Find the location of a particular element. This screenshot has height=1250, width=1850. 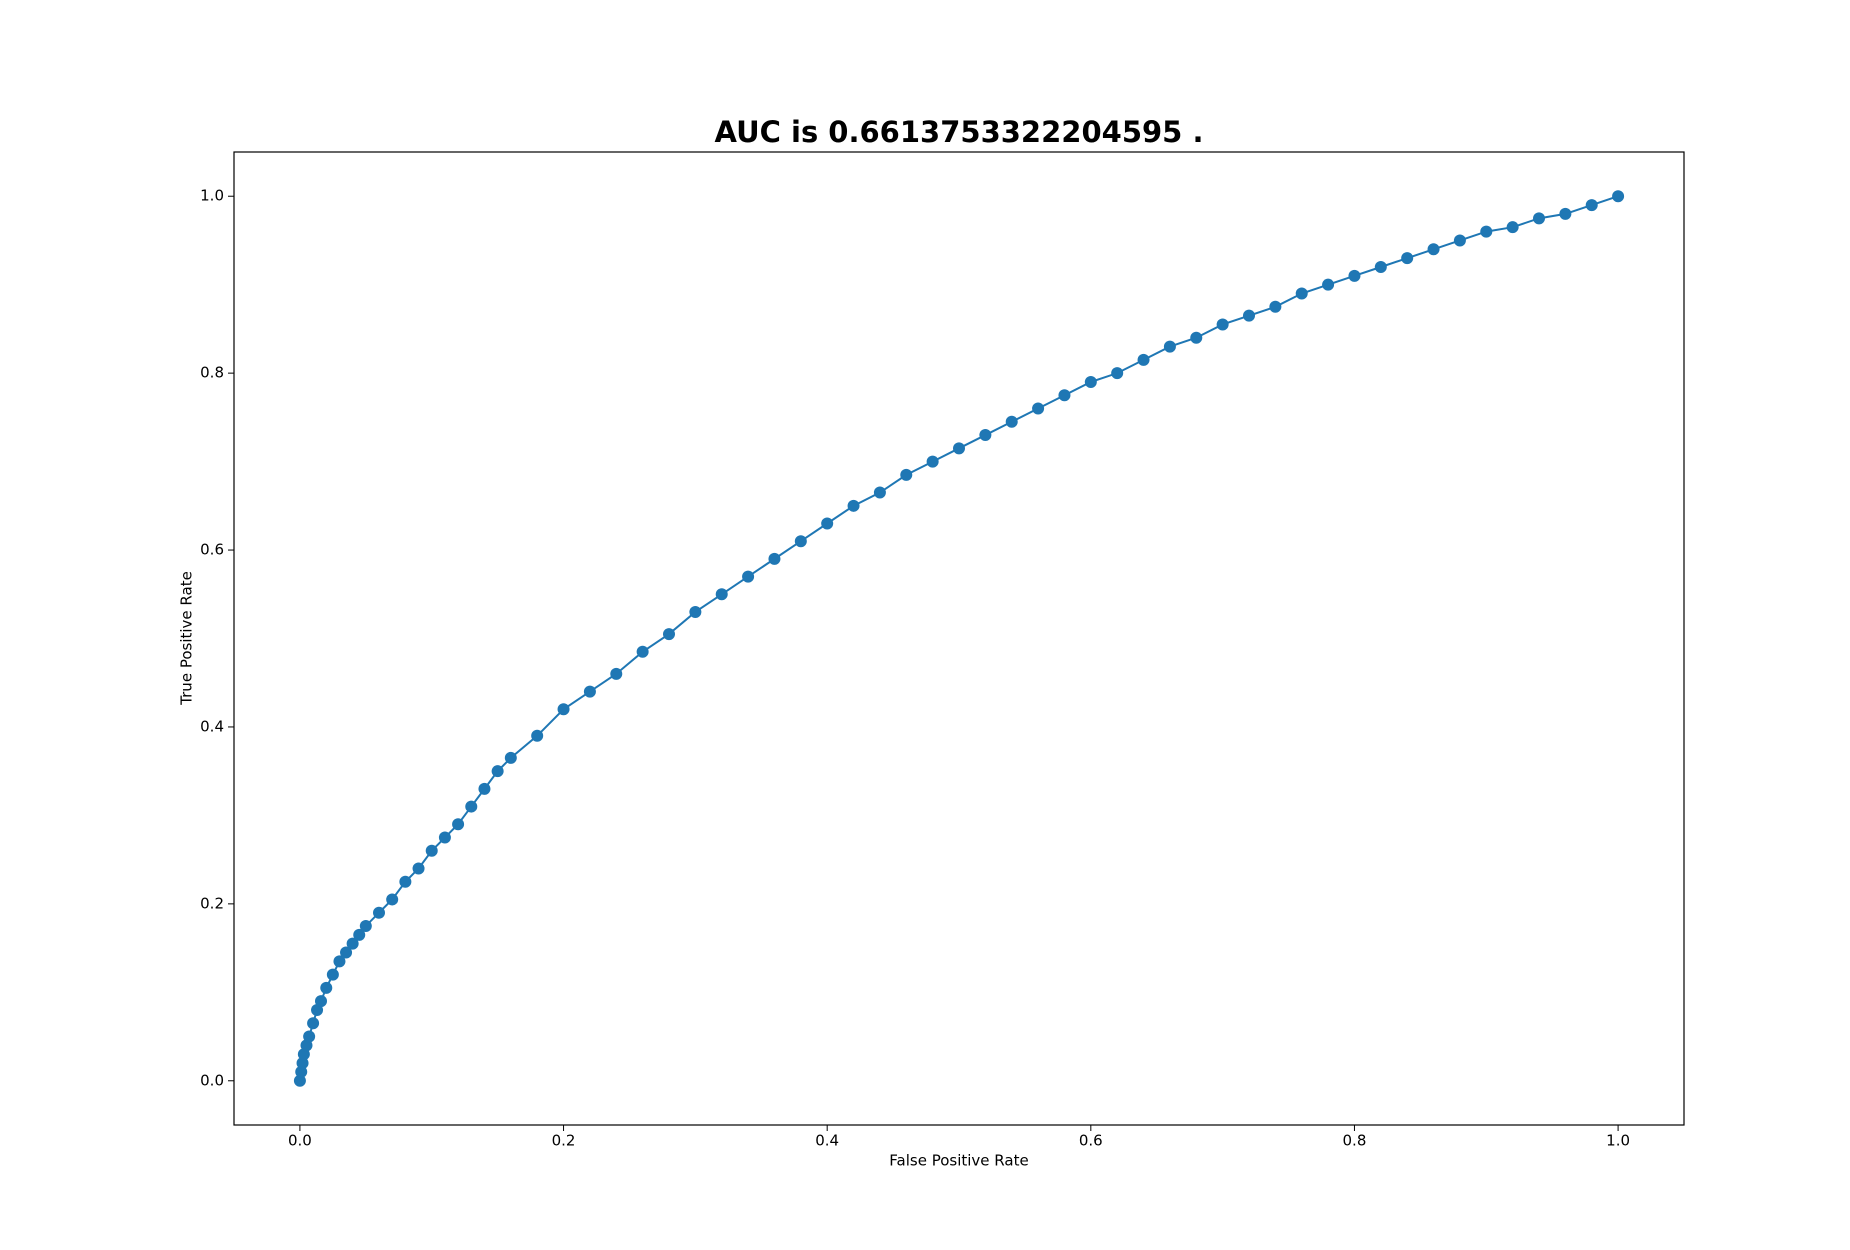

y-tick-label: 0.4 is located at coordinates (212, 726).